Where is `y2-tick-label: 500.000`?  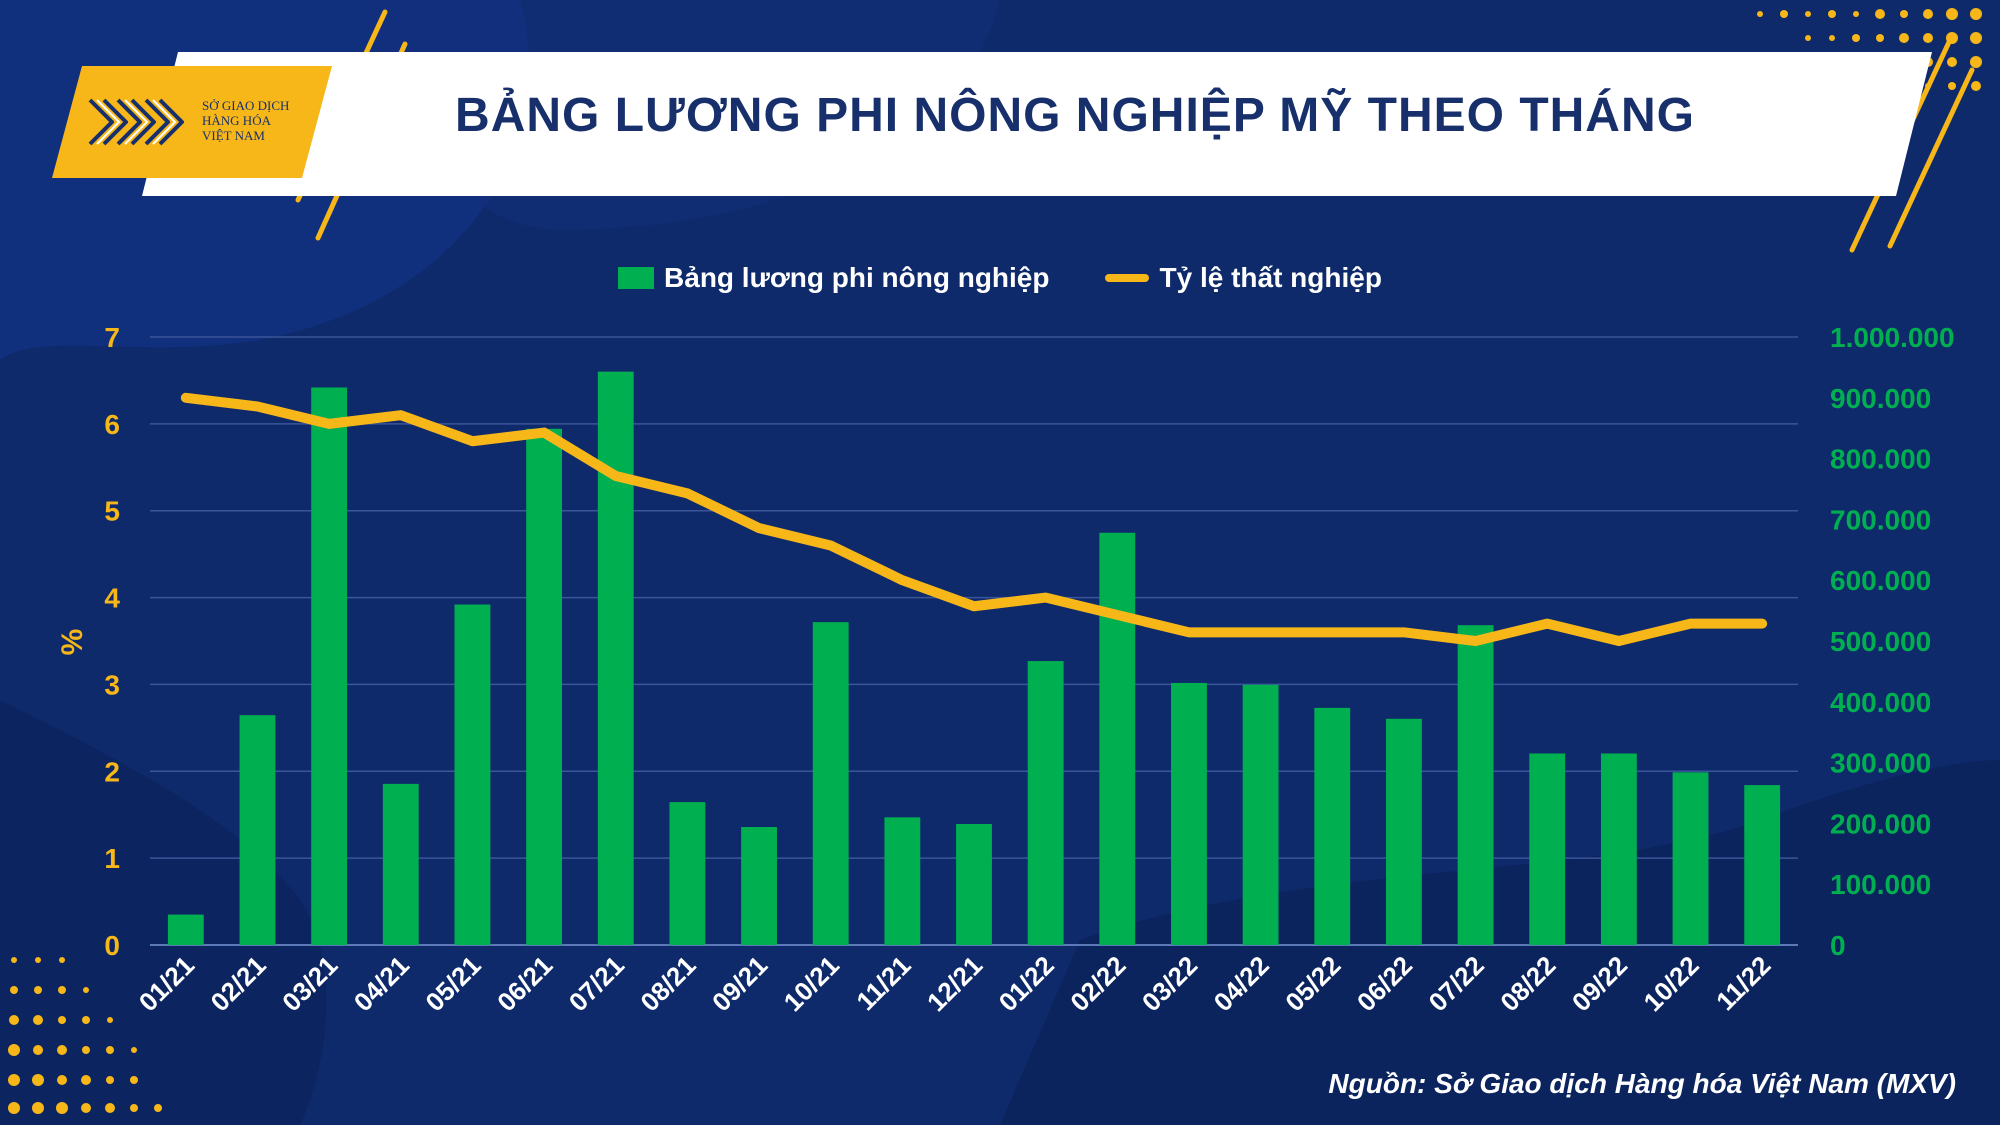 y2-tick-label: 500.000 is located at coordinates (1880, 641).